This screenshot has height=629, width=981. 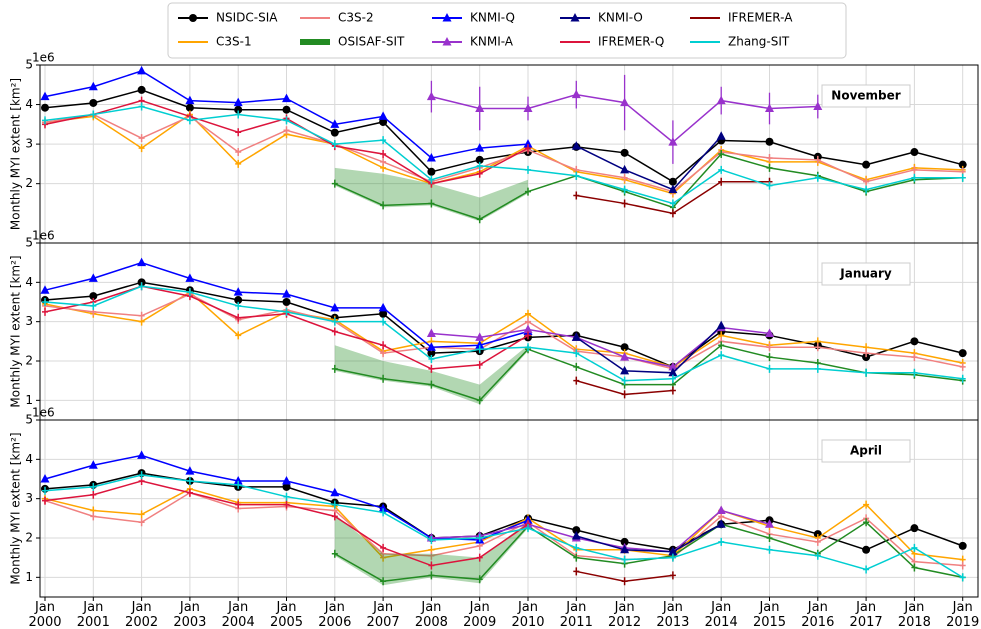 What do you see at coordinates (29, 104) in the screenshot?
I see `y-tick-label: 4` at bounding box center [29, 104].